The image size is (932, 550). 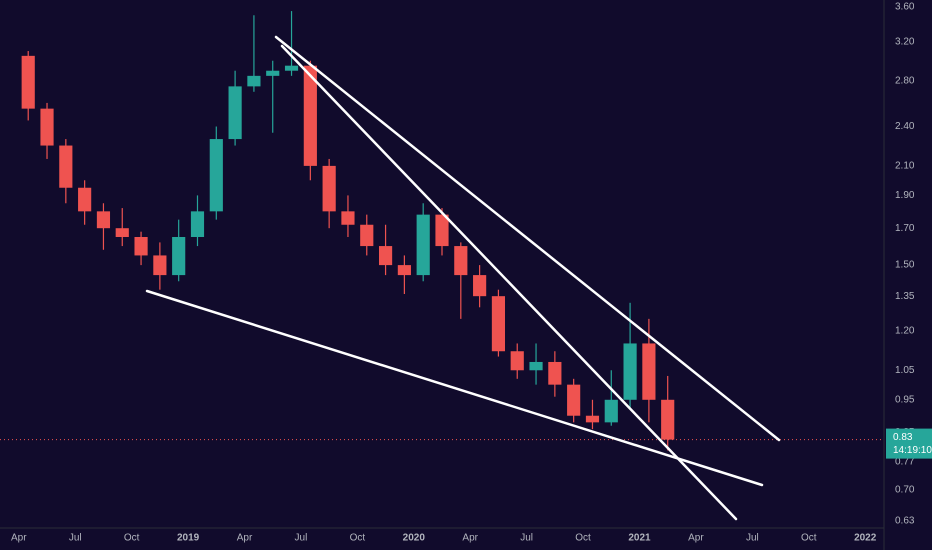 I want to click on x-tick-label: 2021, so click(x=639, y=538).